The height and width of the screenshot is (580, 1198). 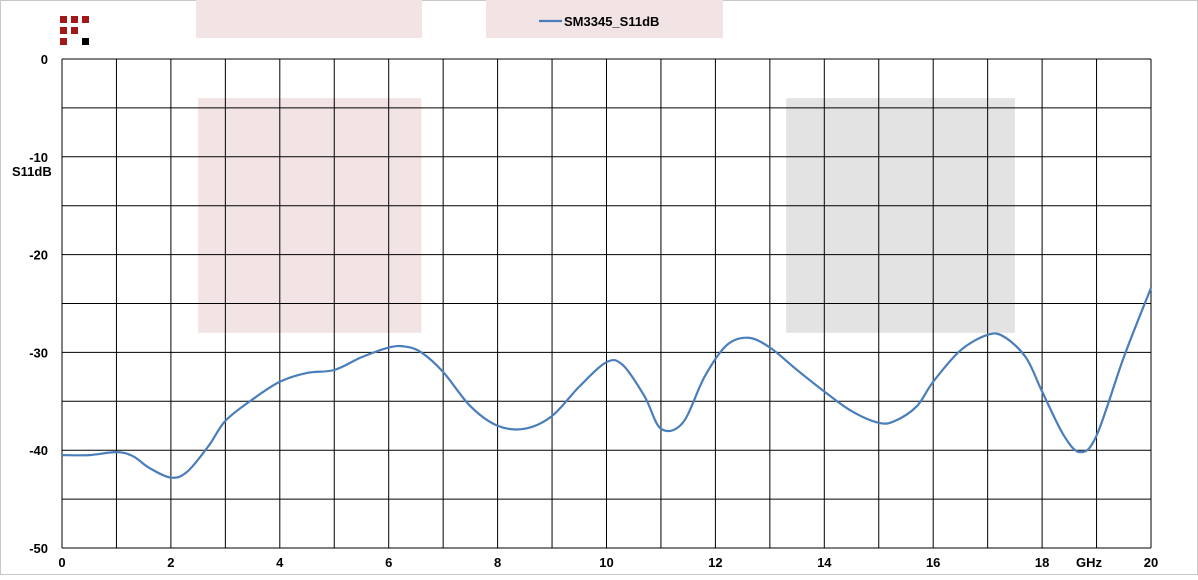 I want to click on x-tick-labels: 0 2 4 6 8 10 12 14 16 18 20, so click(x=608, y=562).